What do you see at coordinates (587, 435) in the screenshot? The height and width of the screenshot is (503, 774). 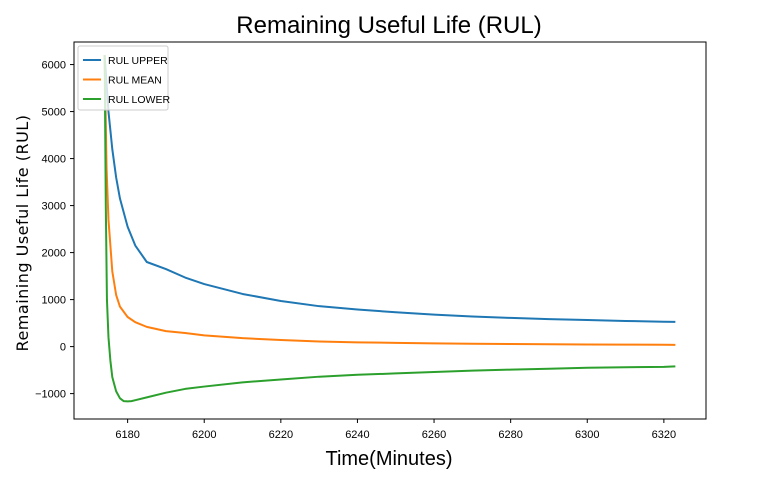 I see `x-tick-label: 6300` at bounding box center [587, 435].